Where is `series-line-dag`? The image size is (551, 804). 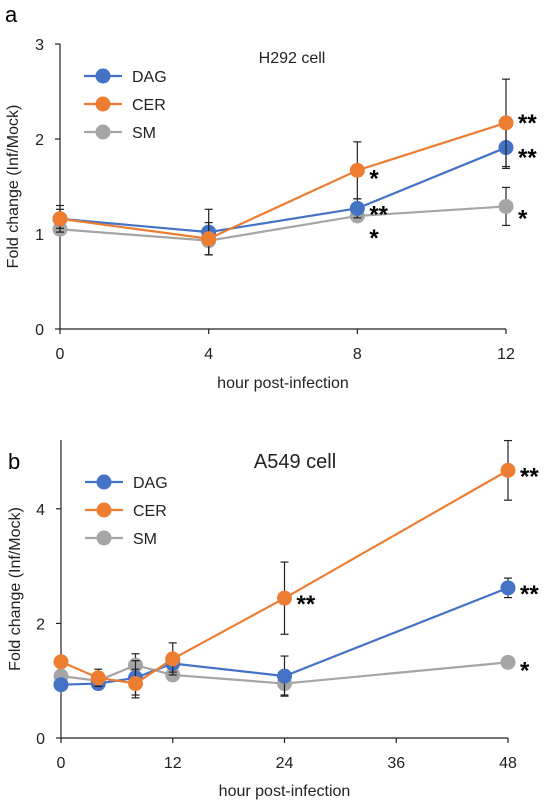 series-line-dag is located at coordinates (283, 190).